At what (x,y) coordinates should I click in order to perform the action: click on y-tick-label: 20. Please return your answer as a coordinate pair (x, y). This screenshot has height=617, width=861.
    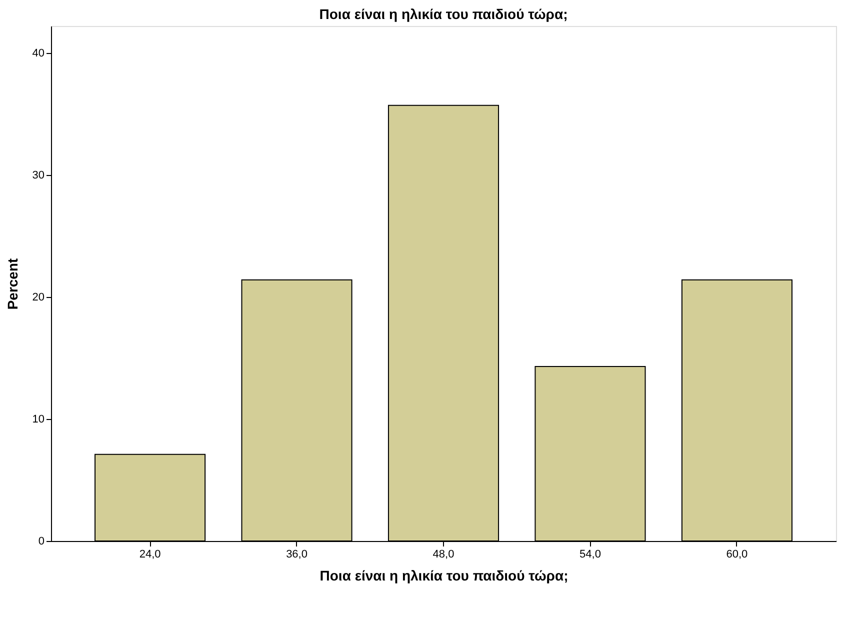
    Looking at the image, I should click on (38, 297).